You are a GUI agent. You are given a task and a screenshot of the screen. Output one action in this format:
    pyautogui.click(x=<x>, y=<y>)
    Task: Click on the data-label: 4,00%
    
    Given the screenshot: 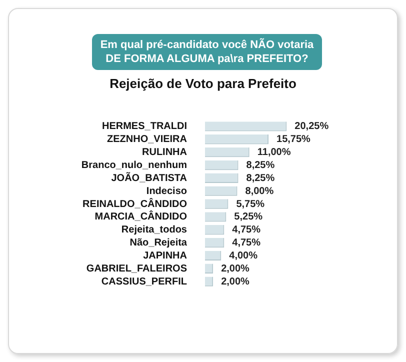 What is the action you would take?
    pyautogui.click(x=243, y=256)
    